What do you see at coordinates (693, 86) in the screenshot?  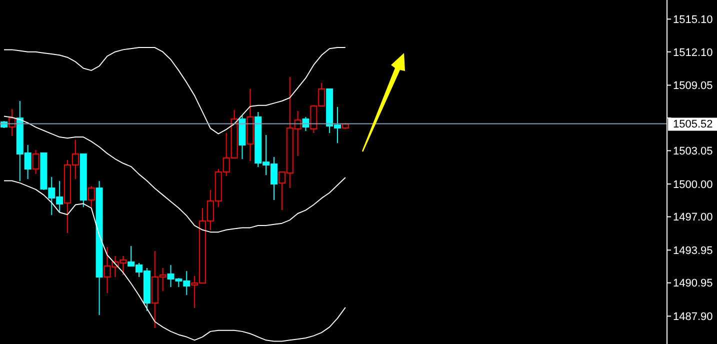 I see `y-tick-label: 1509.05` at bounding box center [693, 86].